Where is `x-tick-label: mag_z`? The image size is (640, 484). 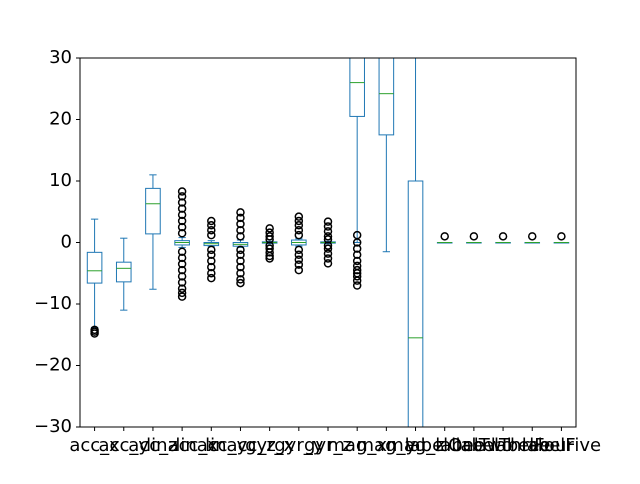 x-tick-label: mag_z is located at coordinates (415, 445).